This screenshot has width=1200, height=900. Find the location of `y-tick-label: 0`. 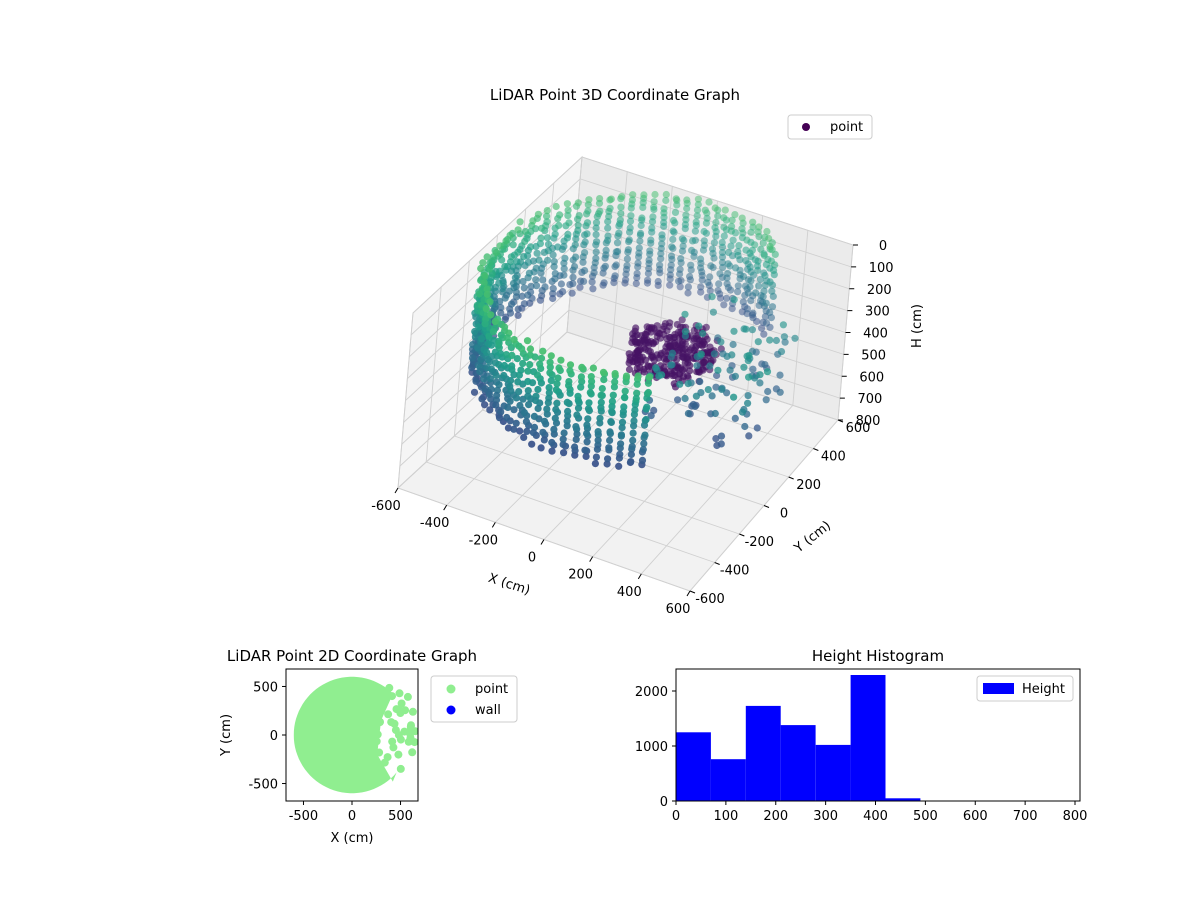

y-tick-label: 0 is located at coordinates (664, 802).